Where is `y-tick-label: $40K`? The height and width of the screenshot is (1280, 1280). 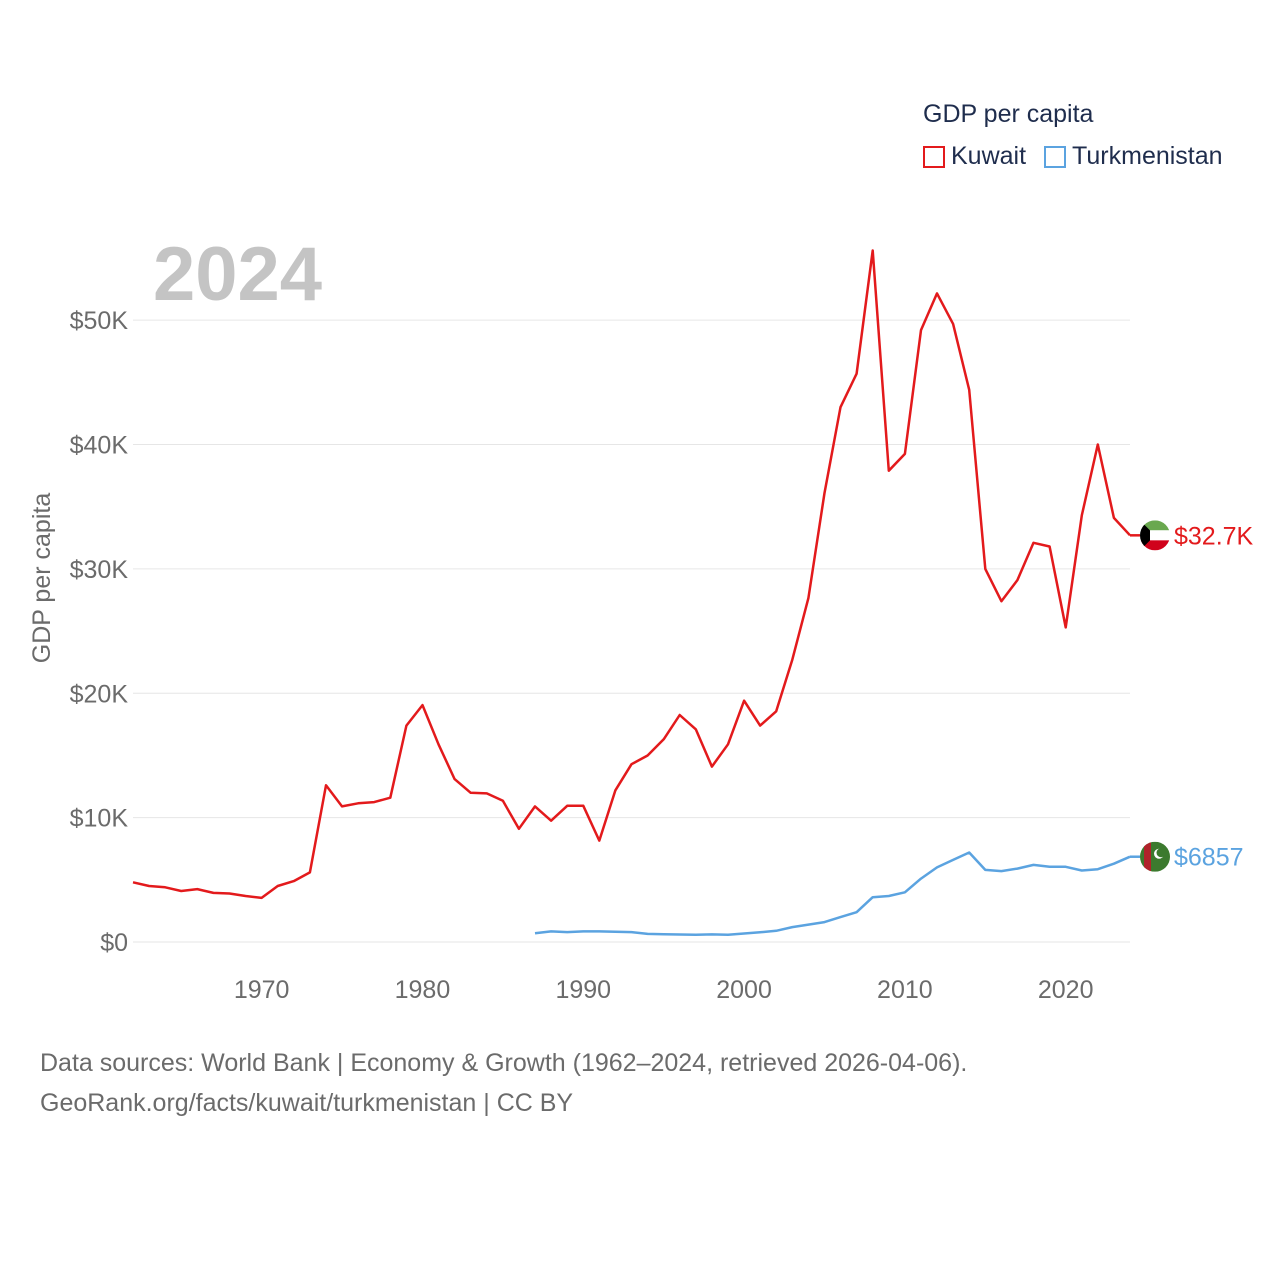
y-tick-label: $40K is located at coordinates (99, 446).